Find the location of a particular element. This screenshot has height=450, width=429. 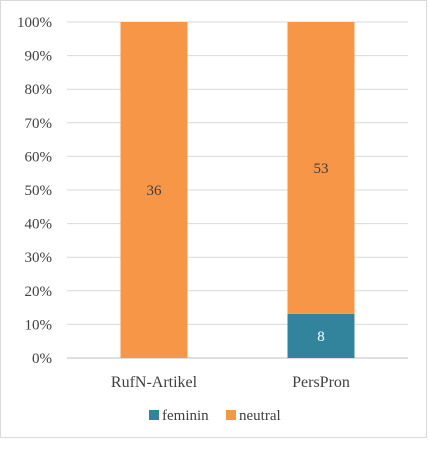

y-tick-label: 90% is located at coordinates (39, 57).